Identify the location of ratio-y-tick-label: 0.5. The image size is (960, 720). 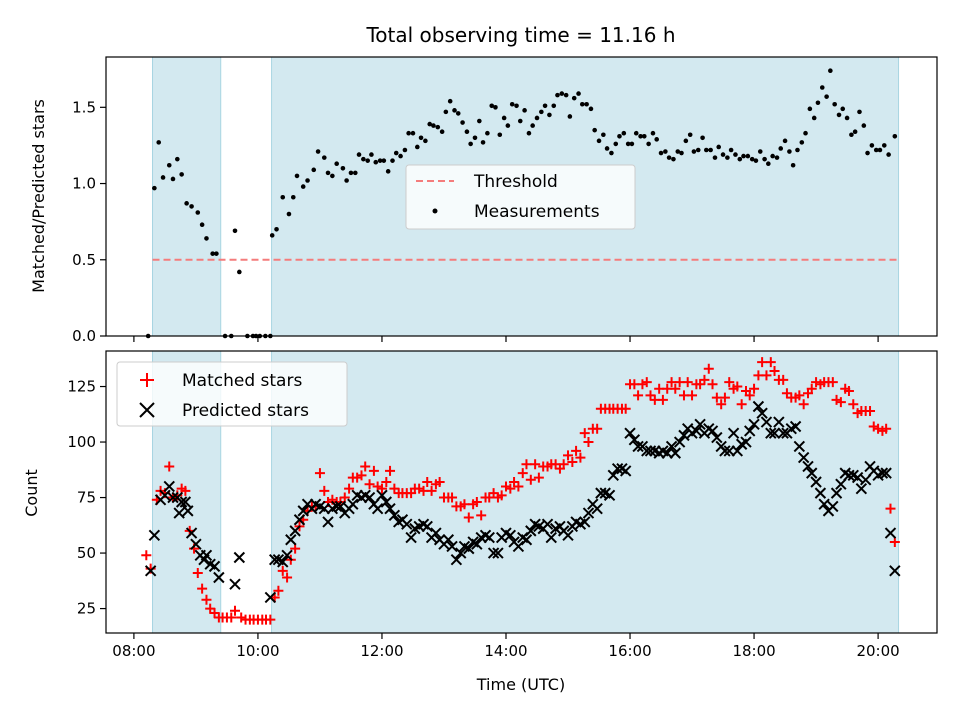
(84, 260).